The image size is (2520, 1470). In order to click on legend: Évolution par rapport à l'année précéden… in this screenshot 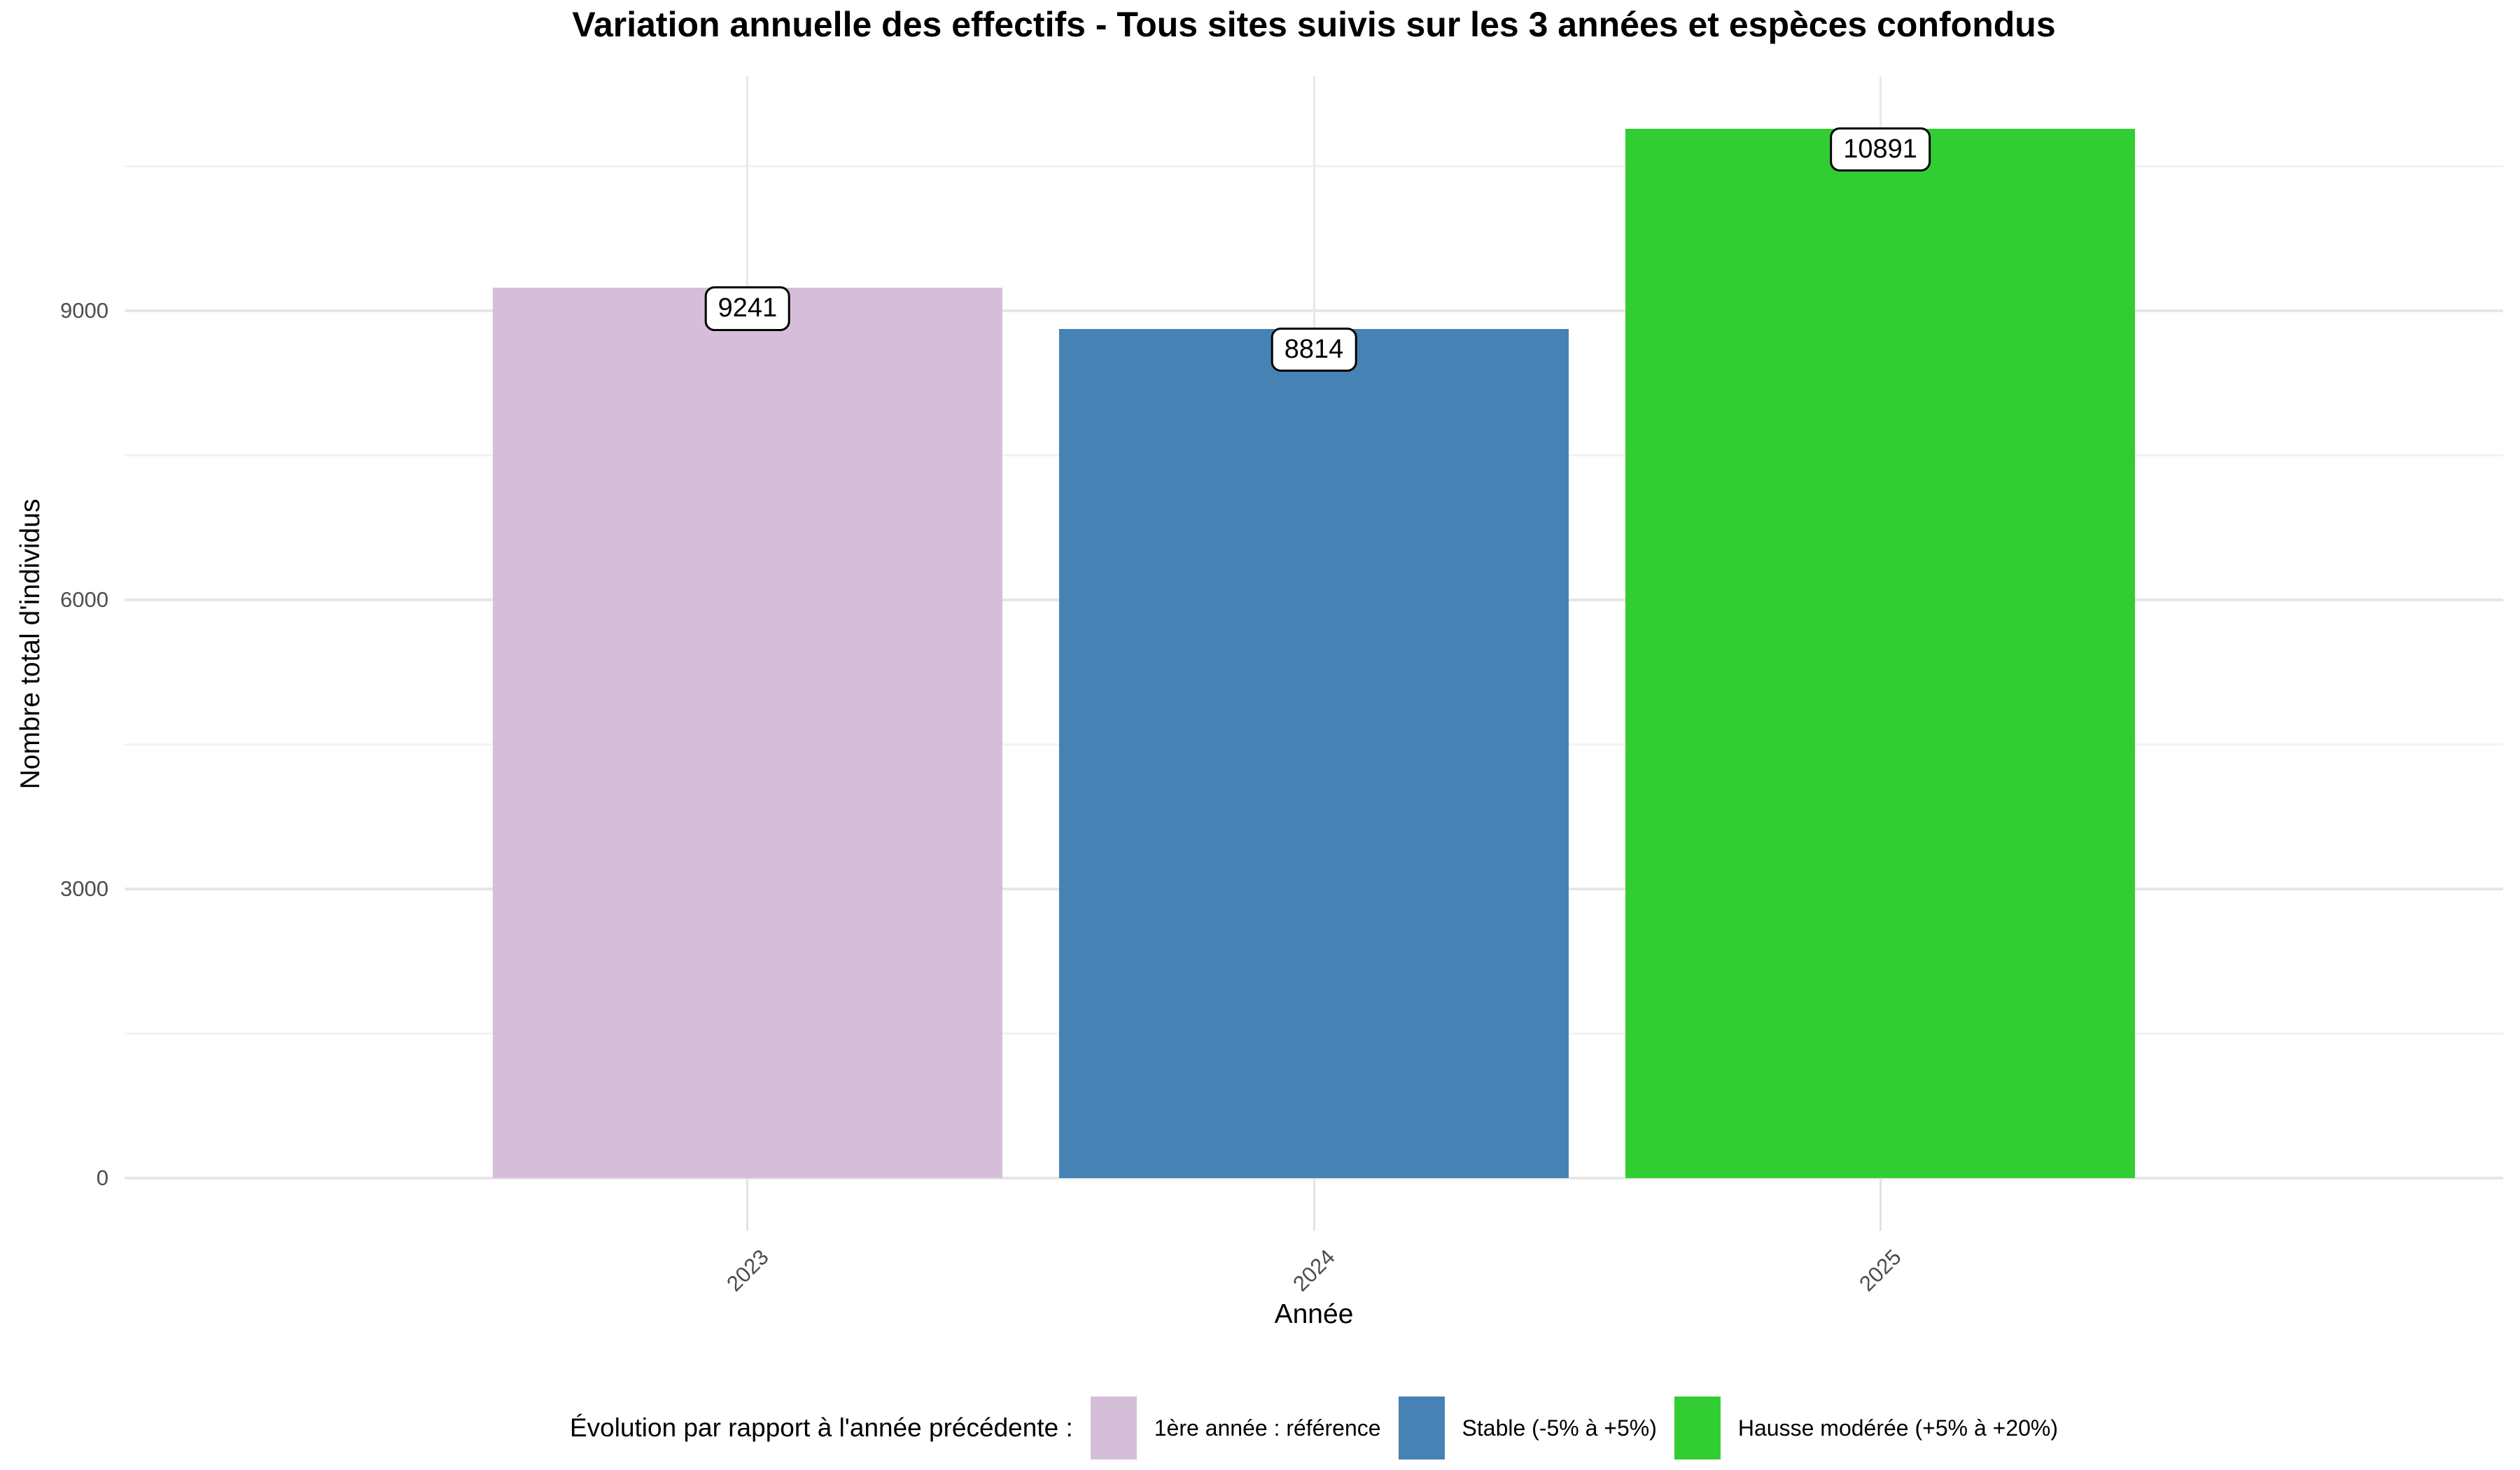, I will do `click(1314, 1428)`.